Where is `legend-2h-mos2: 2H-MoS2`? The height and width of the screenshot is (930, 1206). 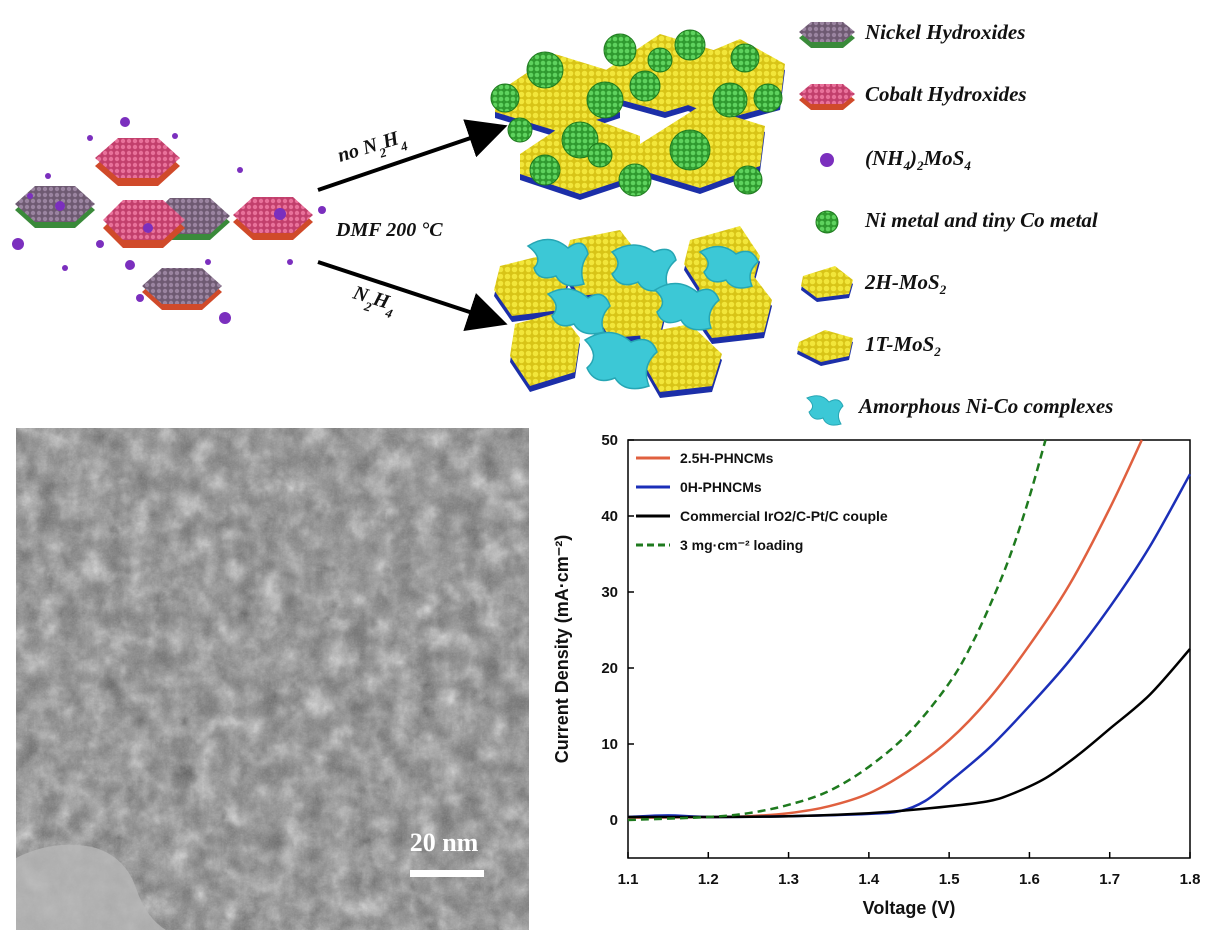
legend-2h-mos2: 2H-MoS2 is located at coordinates (997, 284).